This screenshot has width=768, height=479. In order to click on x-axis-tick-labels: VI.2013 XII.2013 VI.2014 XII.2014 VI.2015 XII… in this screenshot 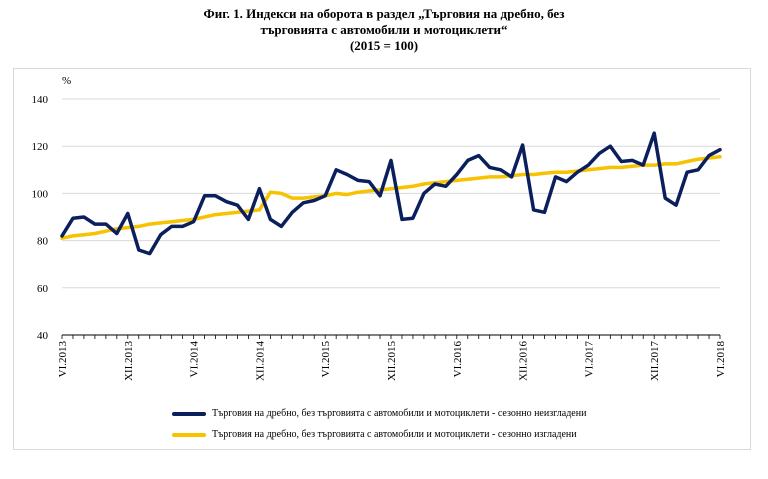, I will do `click(392, 361)`.